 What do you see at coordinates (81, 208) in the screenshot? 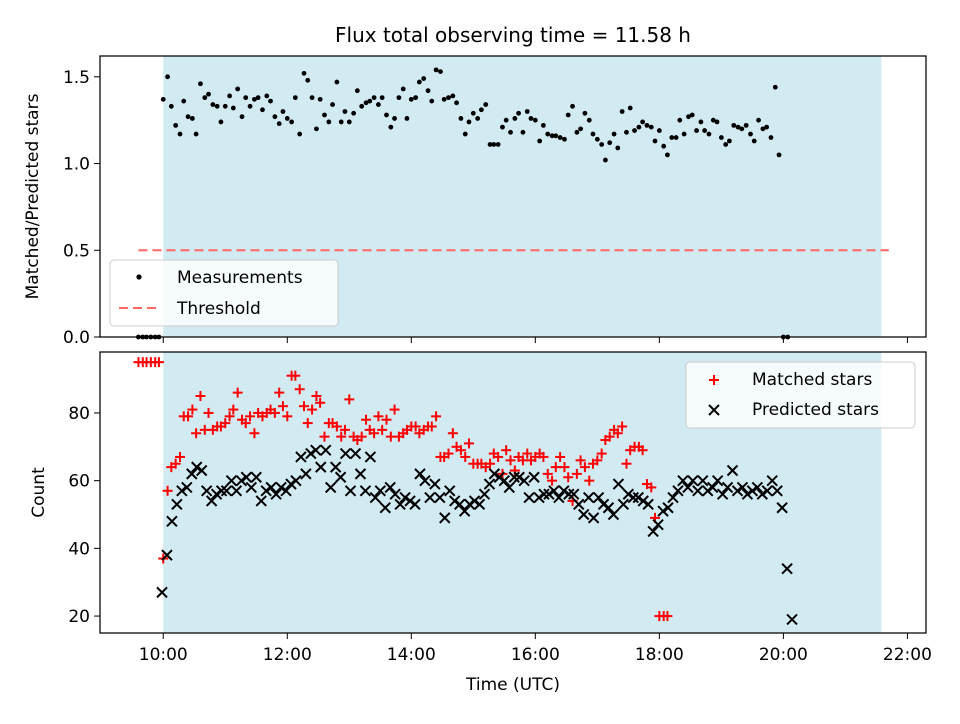
I see `top-y-axis-ticks: 0.0 0.5 1.0 1.5` at bounding box center [81, 208].